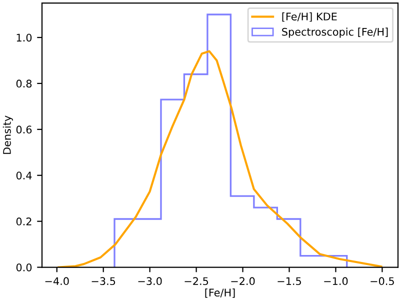 This screenshot has height=302, width=400. I want to click on legend-label: Spectroscopic [Fe/H], so click(335, 33).